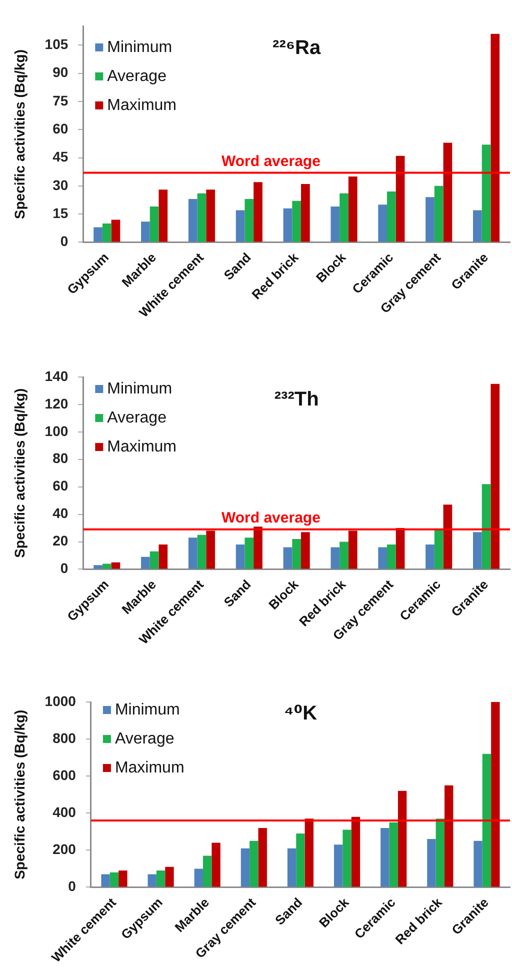  Describe the element at coordinates (60, 184) in the screenshot. I see `y-tick-label: 30` at that location.